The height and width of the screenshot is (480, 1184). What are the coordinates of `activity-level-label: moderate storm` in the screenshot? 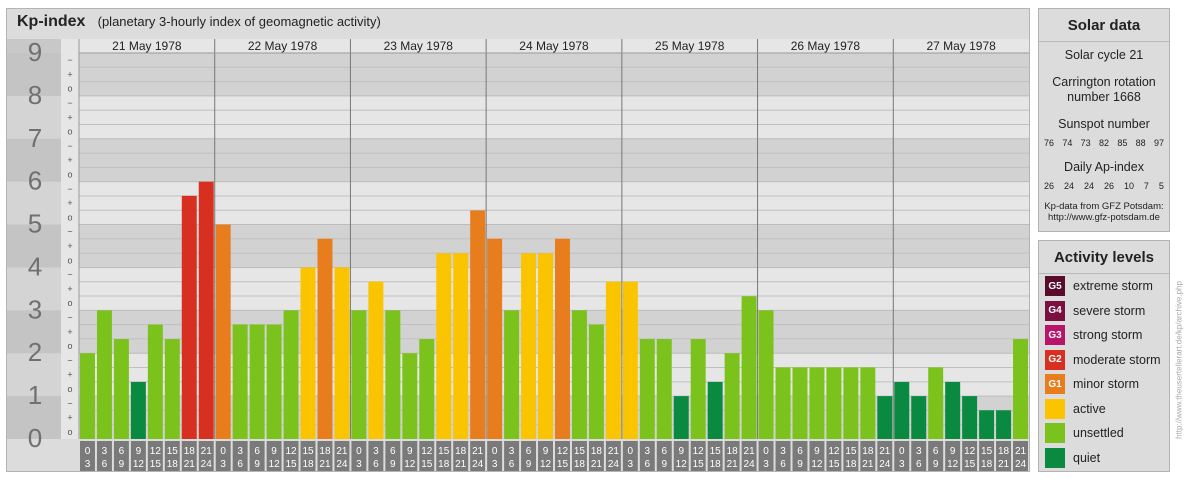 It's located at (1117, 359).